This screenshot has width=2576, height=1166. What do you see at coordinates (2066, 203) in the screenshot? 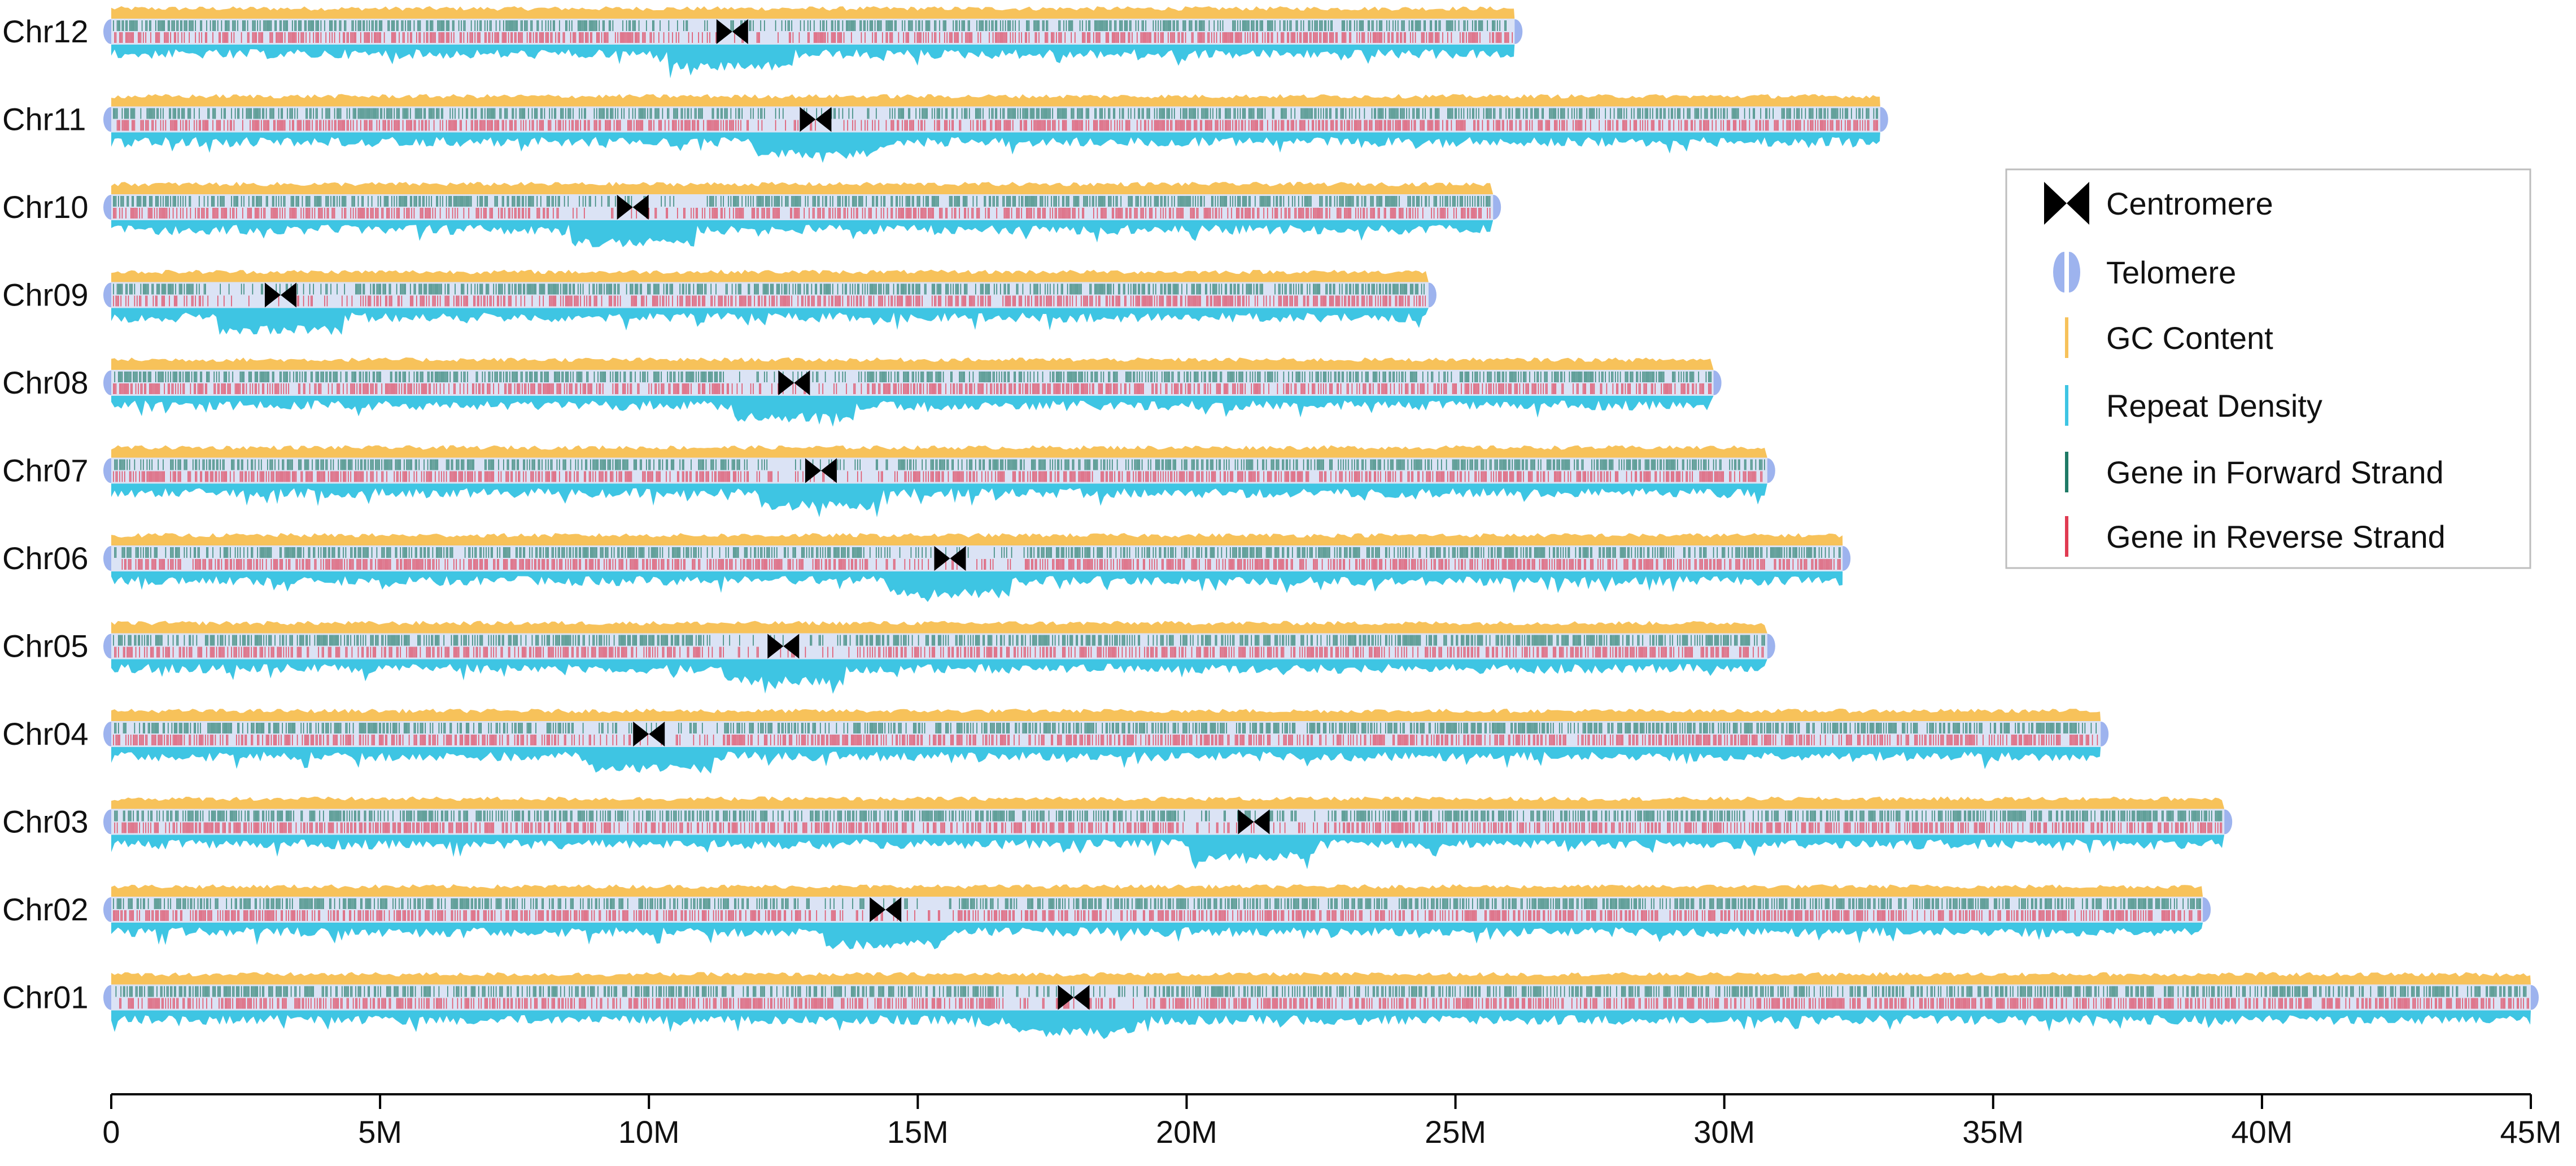
I see `legend-symbol-centromere` at bounding box center [2066, 203].